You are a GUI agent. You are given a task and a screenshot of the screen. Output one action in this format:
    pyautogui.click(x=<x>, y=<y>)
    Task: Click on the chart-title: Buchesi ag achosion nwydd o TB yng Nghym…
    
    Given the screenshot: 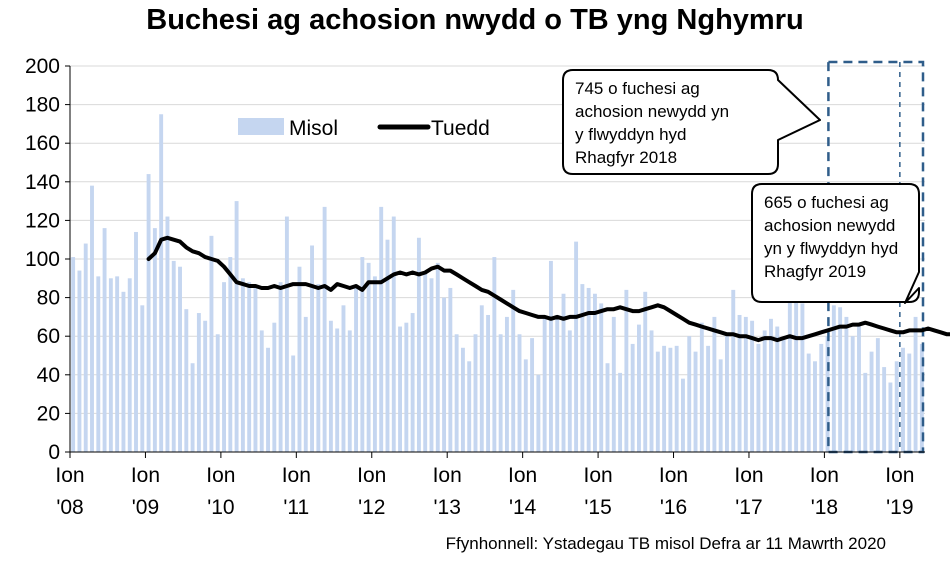 What is the action you would take?
    pyautogui.click(x=475, y=20)
    